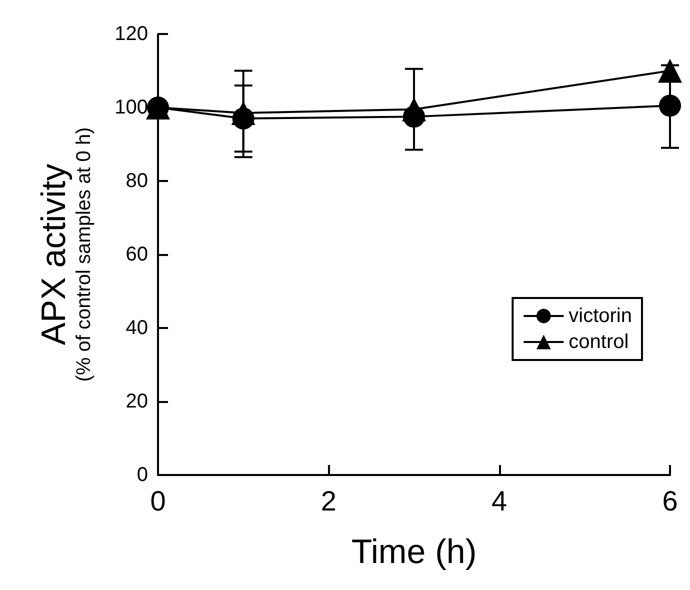 Image resolution: width=690 pixels, height=590 pixels. I want to click on x-axis-title: Time (h), so click(414, 552).